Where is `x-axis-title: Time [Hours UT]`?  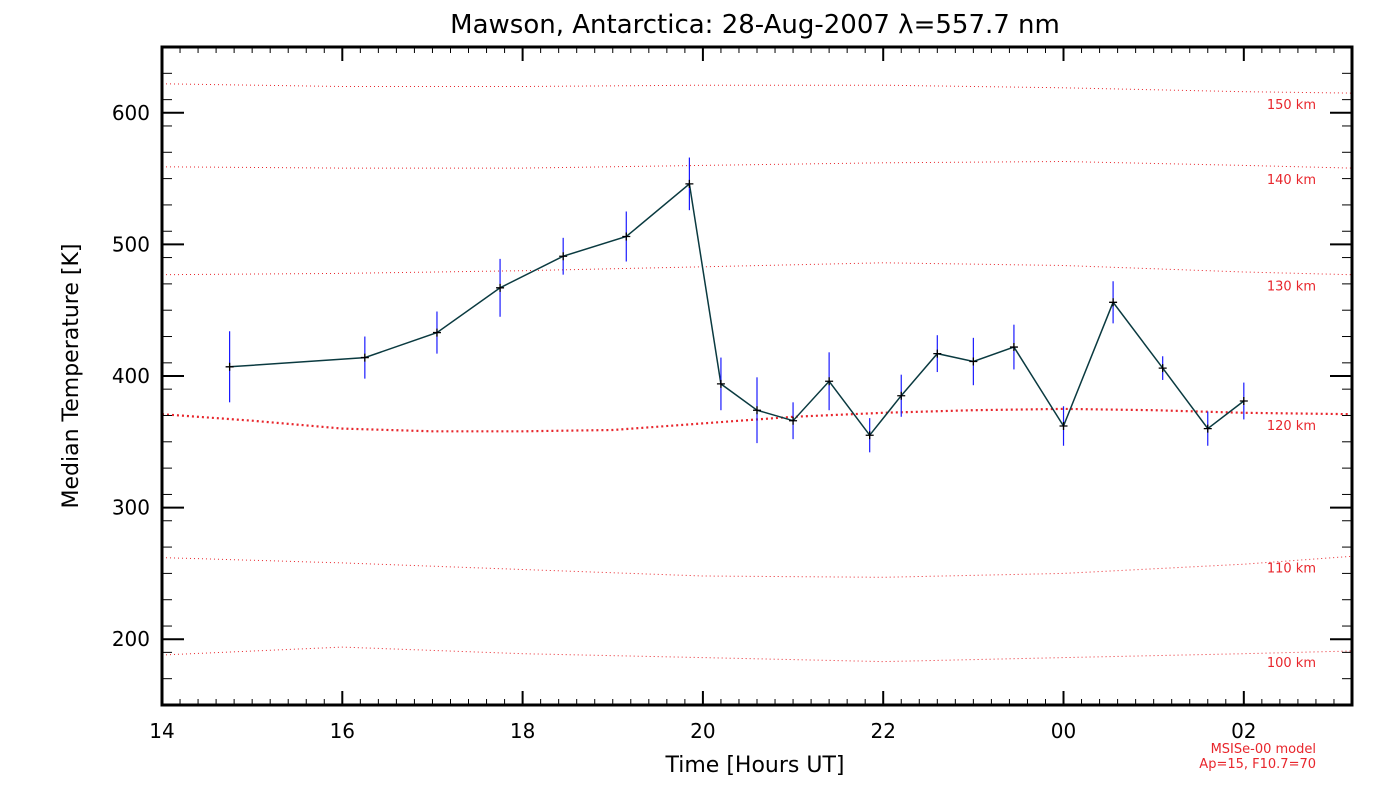 x-axis-title: Time [Hours UT] is located at coordinates (755, 765).